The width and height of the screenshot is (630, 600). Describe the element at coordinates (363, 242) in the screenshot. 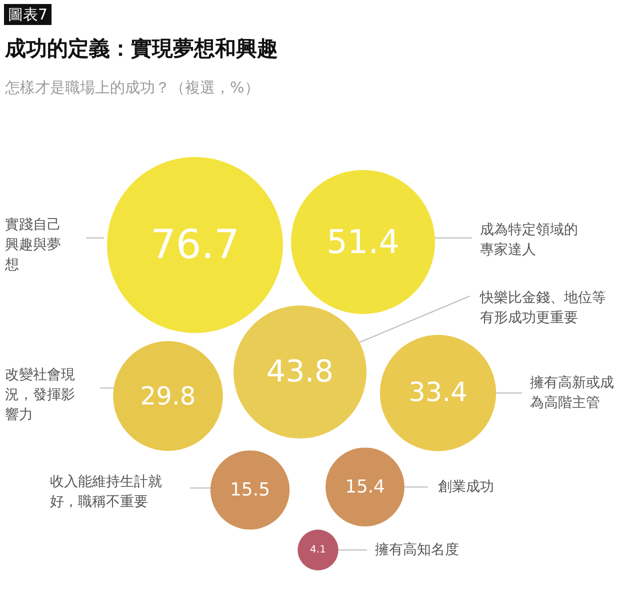

I see `data-label: 51.4` at that location.